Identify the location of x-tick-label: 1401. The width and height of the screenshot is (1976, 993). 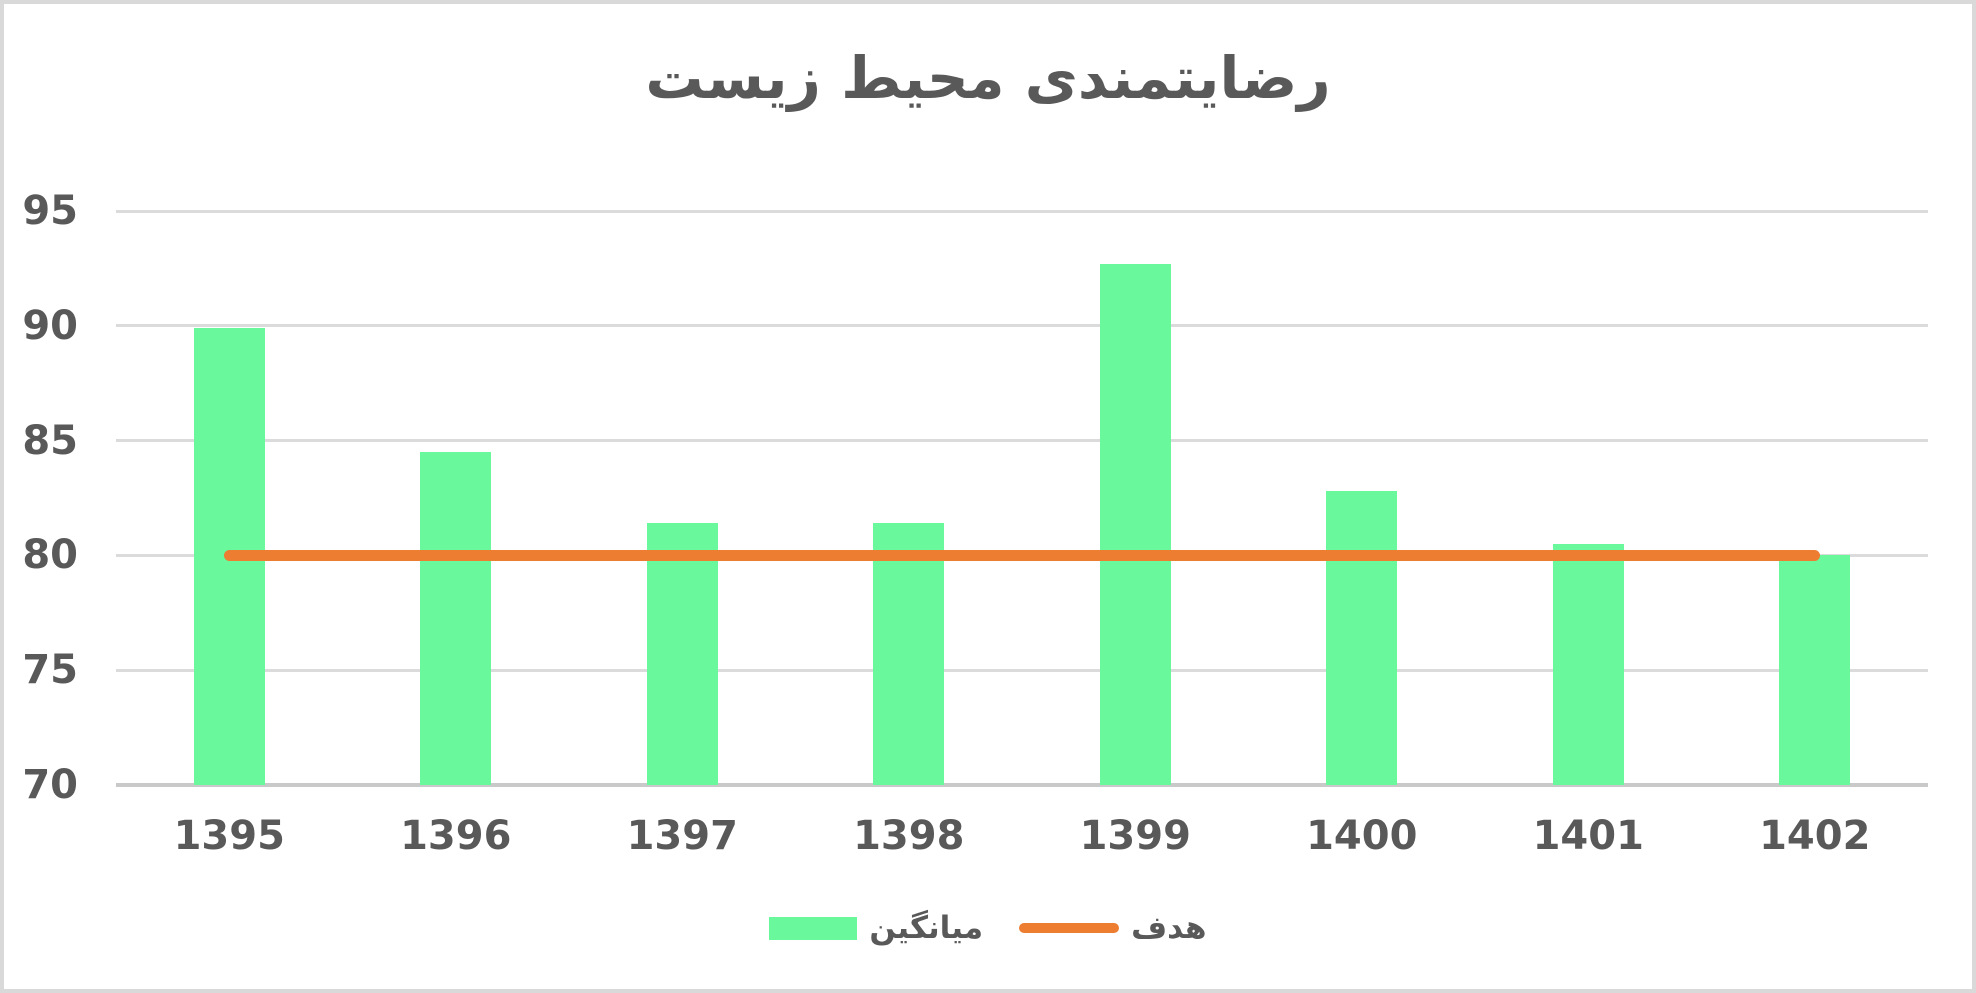
(1588, 836).